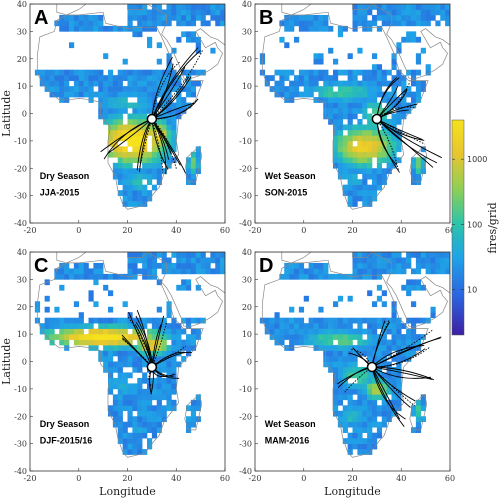 Image resolution: width=500 pixels, height=500 pixels. I want to click on trajectory-line, so click(165, 90).